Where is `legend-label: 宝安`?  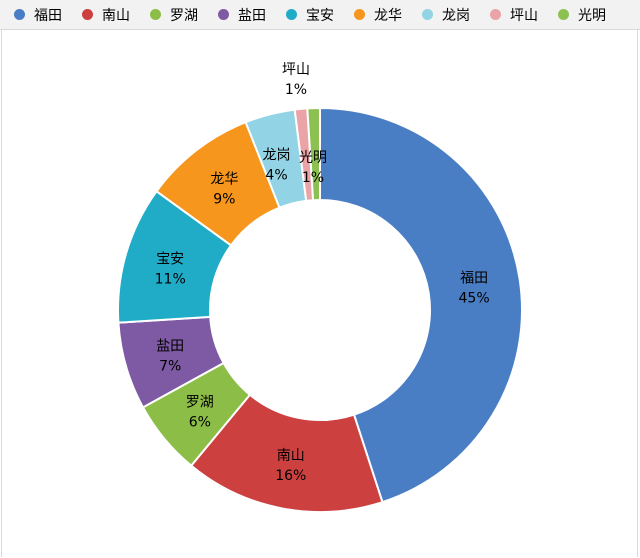 legend-label: 宝安 is located at coordinates (320, 15).